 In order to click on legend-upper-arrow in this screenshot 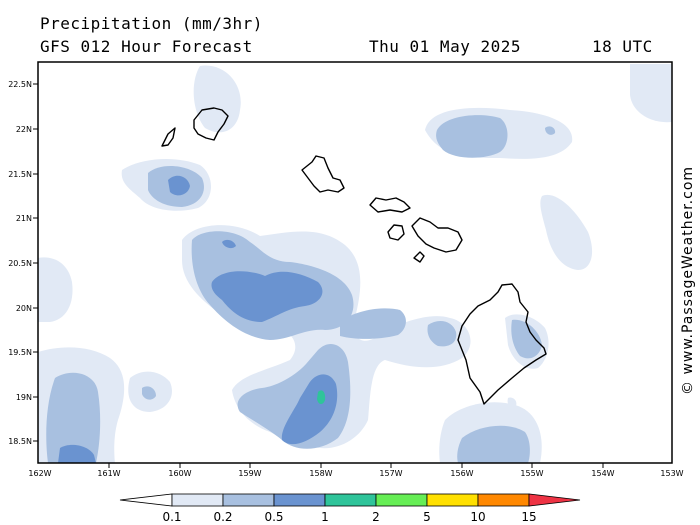, I will do `click(554, 500)`.